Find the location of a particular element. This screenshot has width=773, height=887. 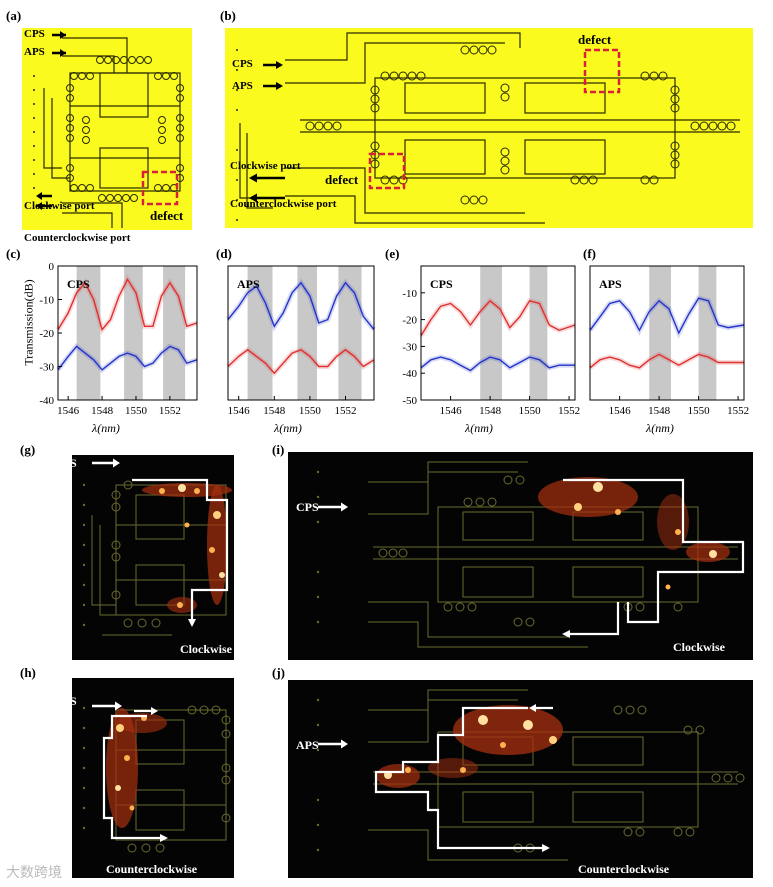

waveguide-layout-a is located at coordinates (108, 129).